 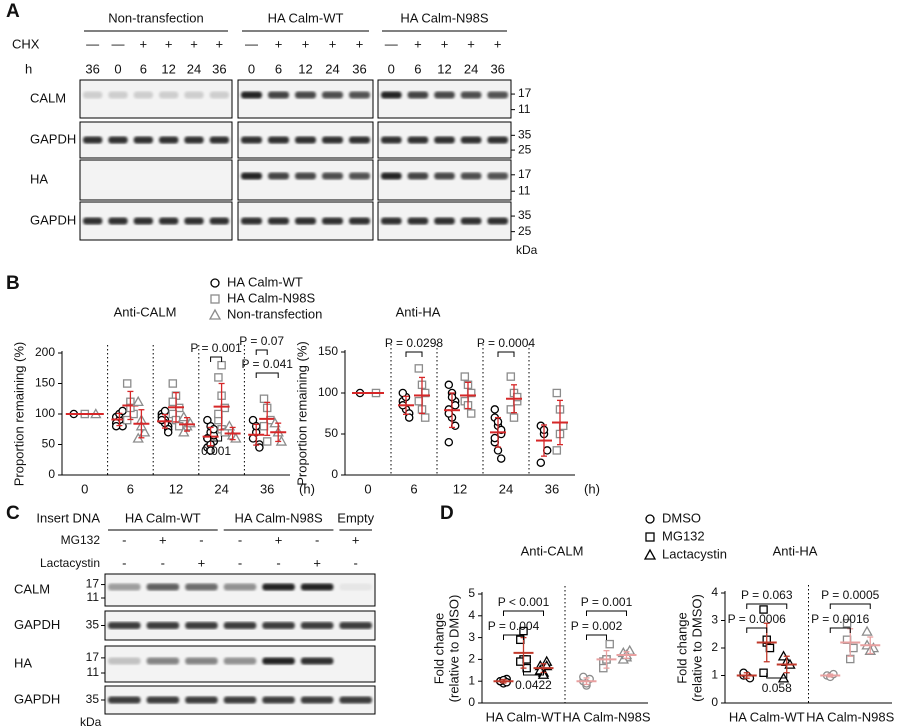 What do you see at coordinates (13, 11) in the screenshot?
I see `panel-label: A` at bounding box center [13, 11].